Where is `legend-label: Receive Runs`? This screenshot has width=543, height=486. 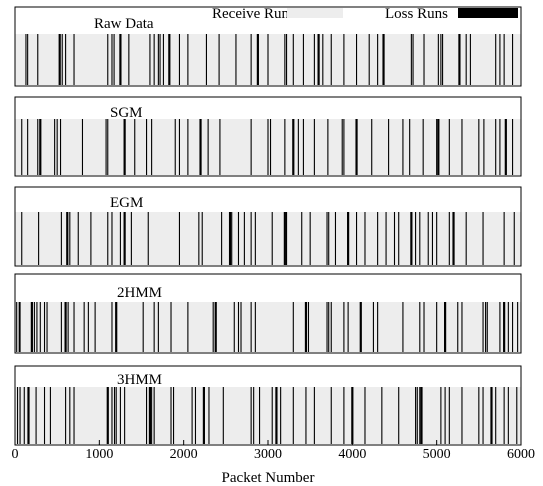 legend-label: Receive Runs is located at coordinates (253, 14).